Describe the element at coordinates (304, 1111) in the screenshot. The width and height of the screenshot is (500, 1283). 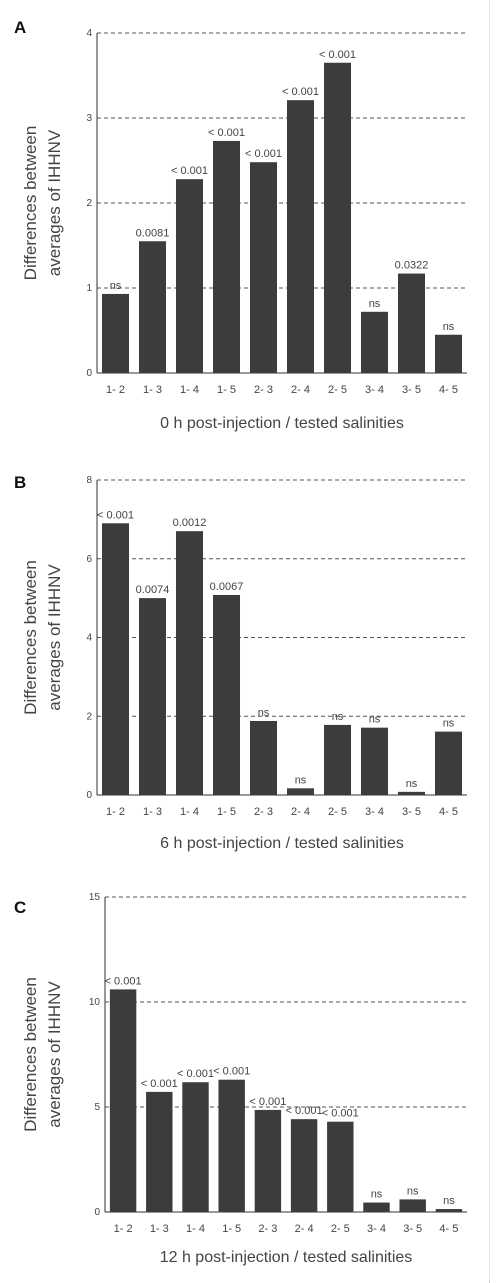
I see `data-label-c-5: < 0.001` at that location.